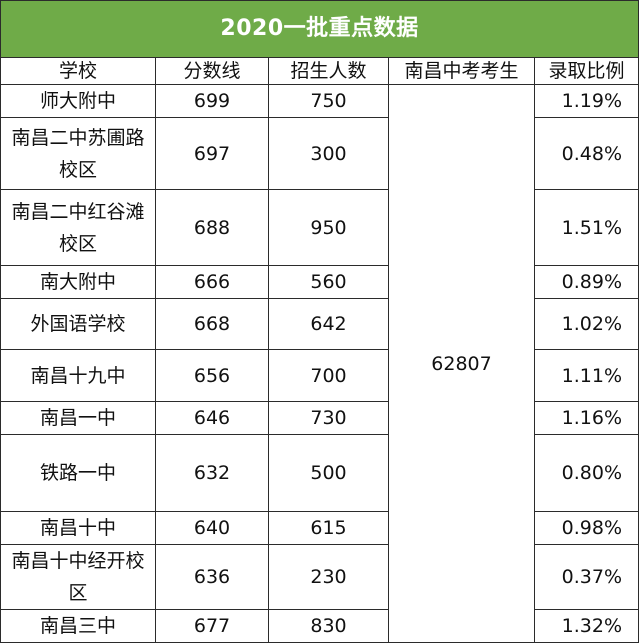 This screenshot has height=643, width=640. What do you see at coordinates (586, 71) in the screenshot?
I see `header-ratio: 录取比例` at bounding box center [586, 71].